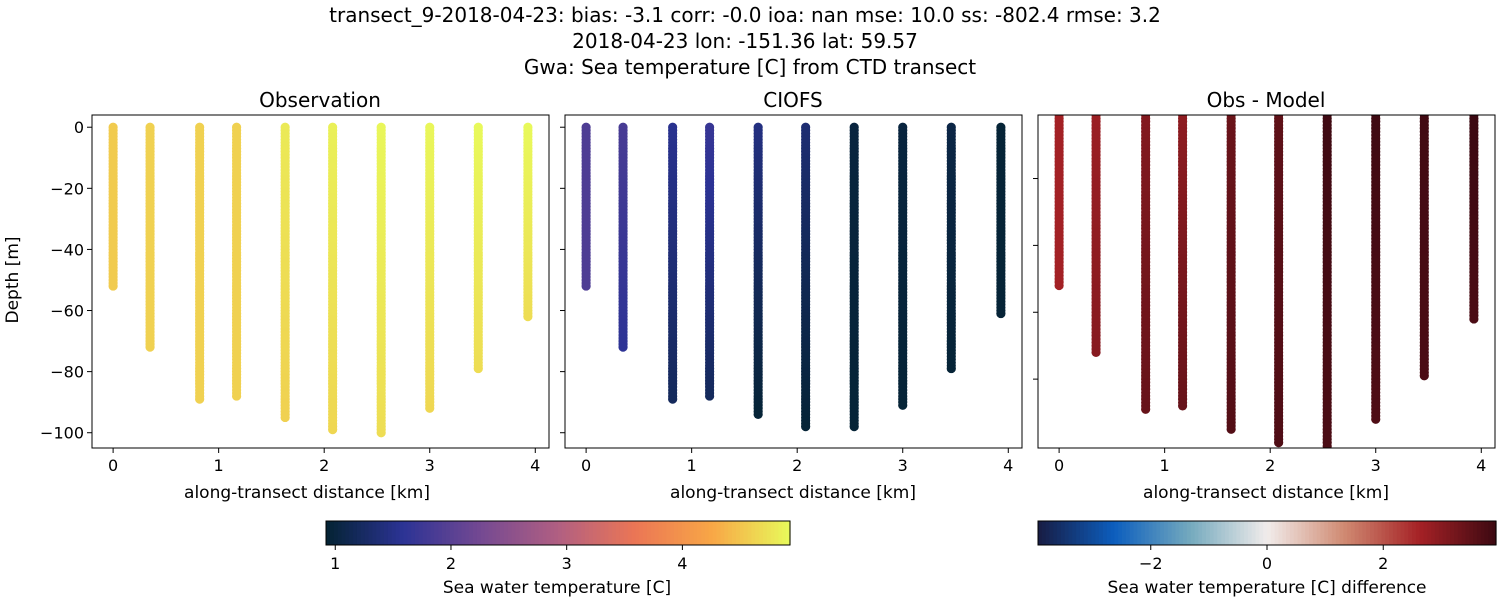 The image size is (1500, 600). I want to click on colorbar-tick-label: −2, so click(1151, 563).